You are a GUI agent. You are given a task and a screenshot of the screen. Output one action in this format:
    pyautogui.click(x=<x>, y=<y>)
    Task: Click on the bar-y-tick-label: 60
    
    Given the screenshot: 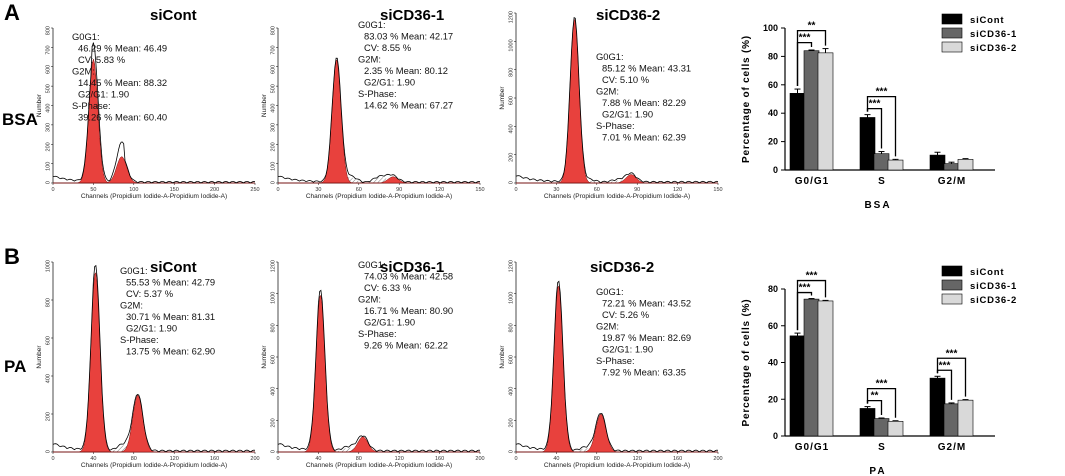 What is the action you would take?
    pyautogui.click(x=773, y=326)
    